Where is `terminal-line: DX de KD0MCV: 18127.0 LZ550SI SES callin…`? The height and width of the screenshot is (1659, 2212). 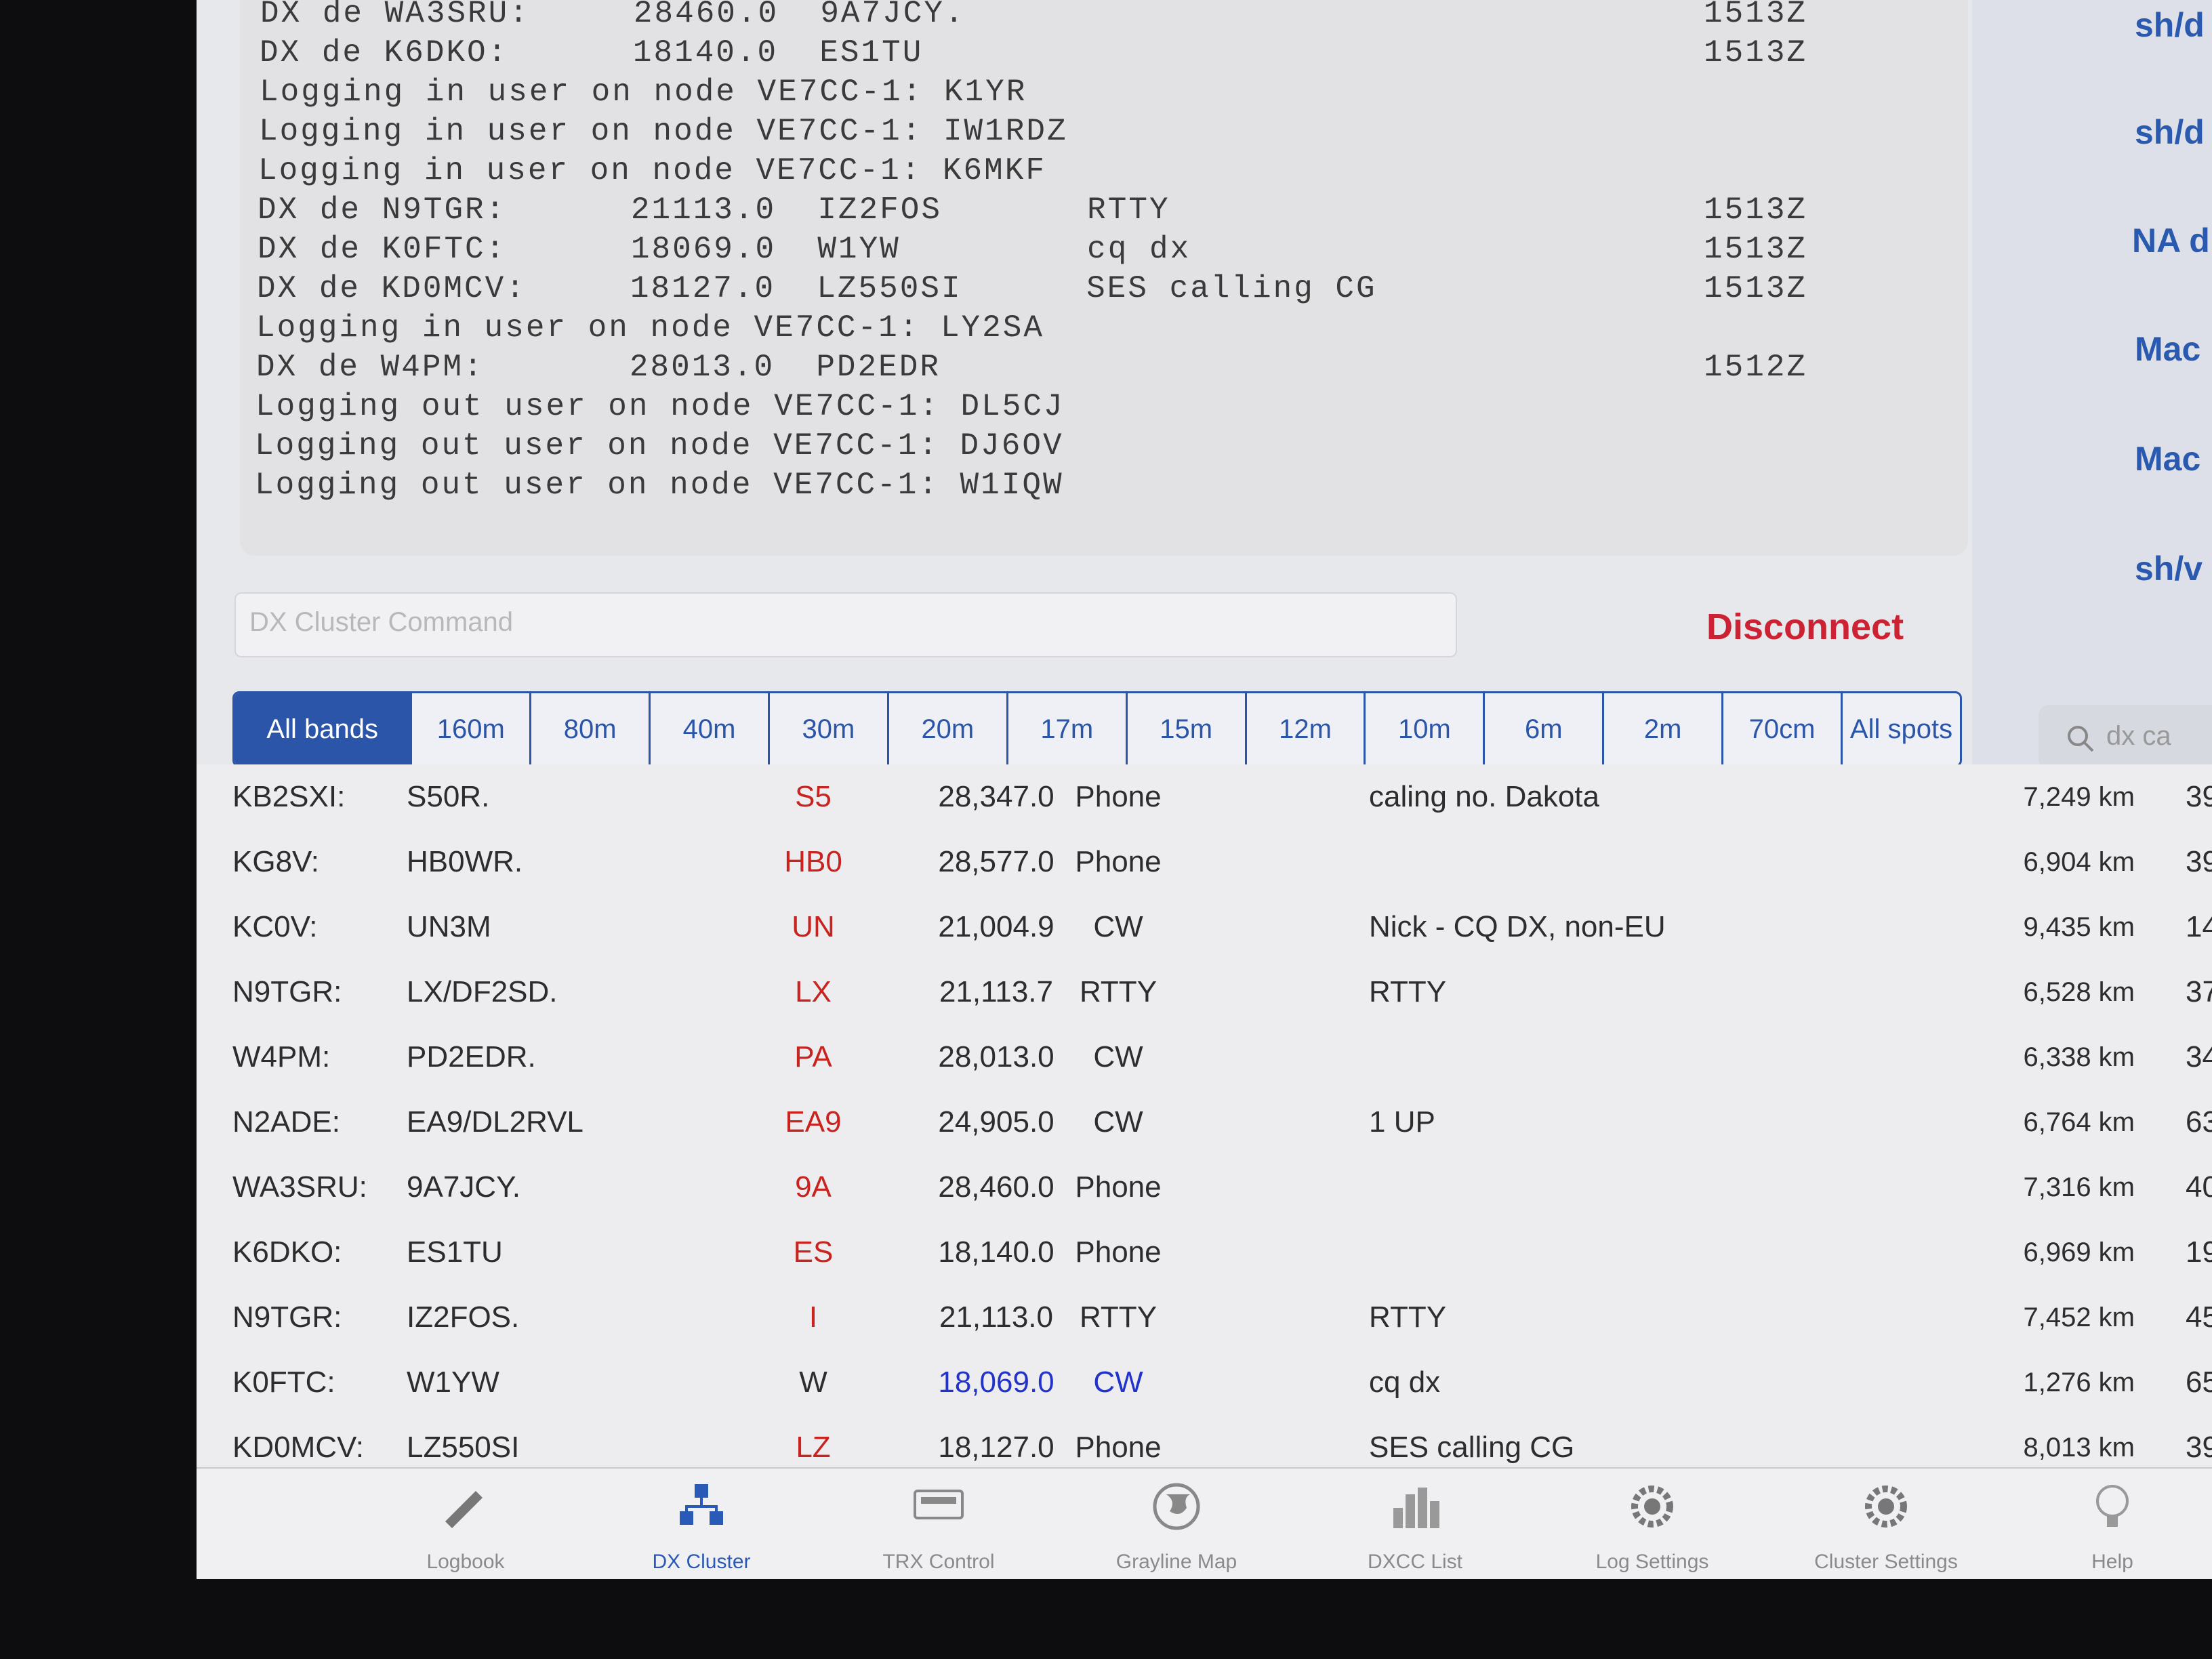
terminal-line: DX de KD0MCV: 18127.0 LZ550SI SES callin… is located at coordinates (817, 289).